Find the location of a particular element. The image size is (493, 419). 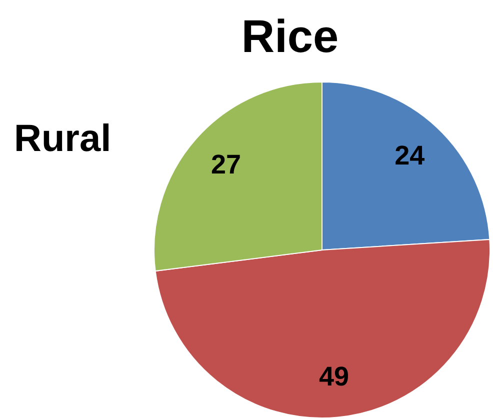

text: Rural is located at coordinates (63, 139).